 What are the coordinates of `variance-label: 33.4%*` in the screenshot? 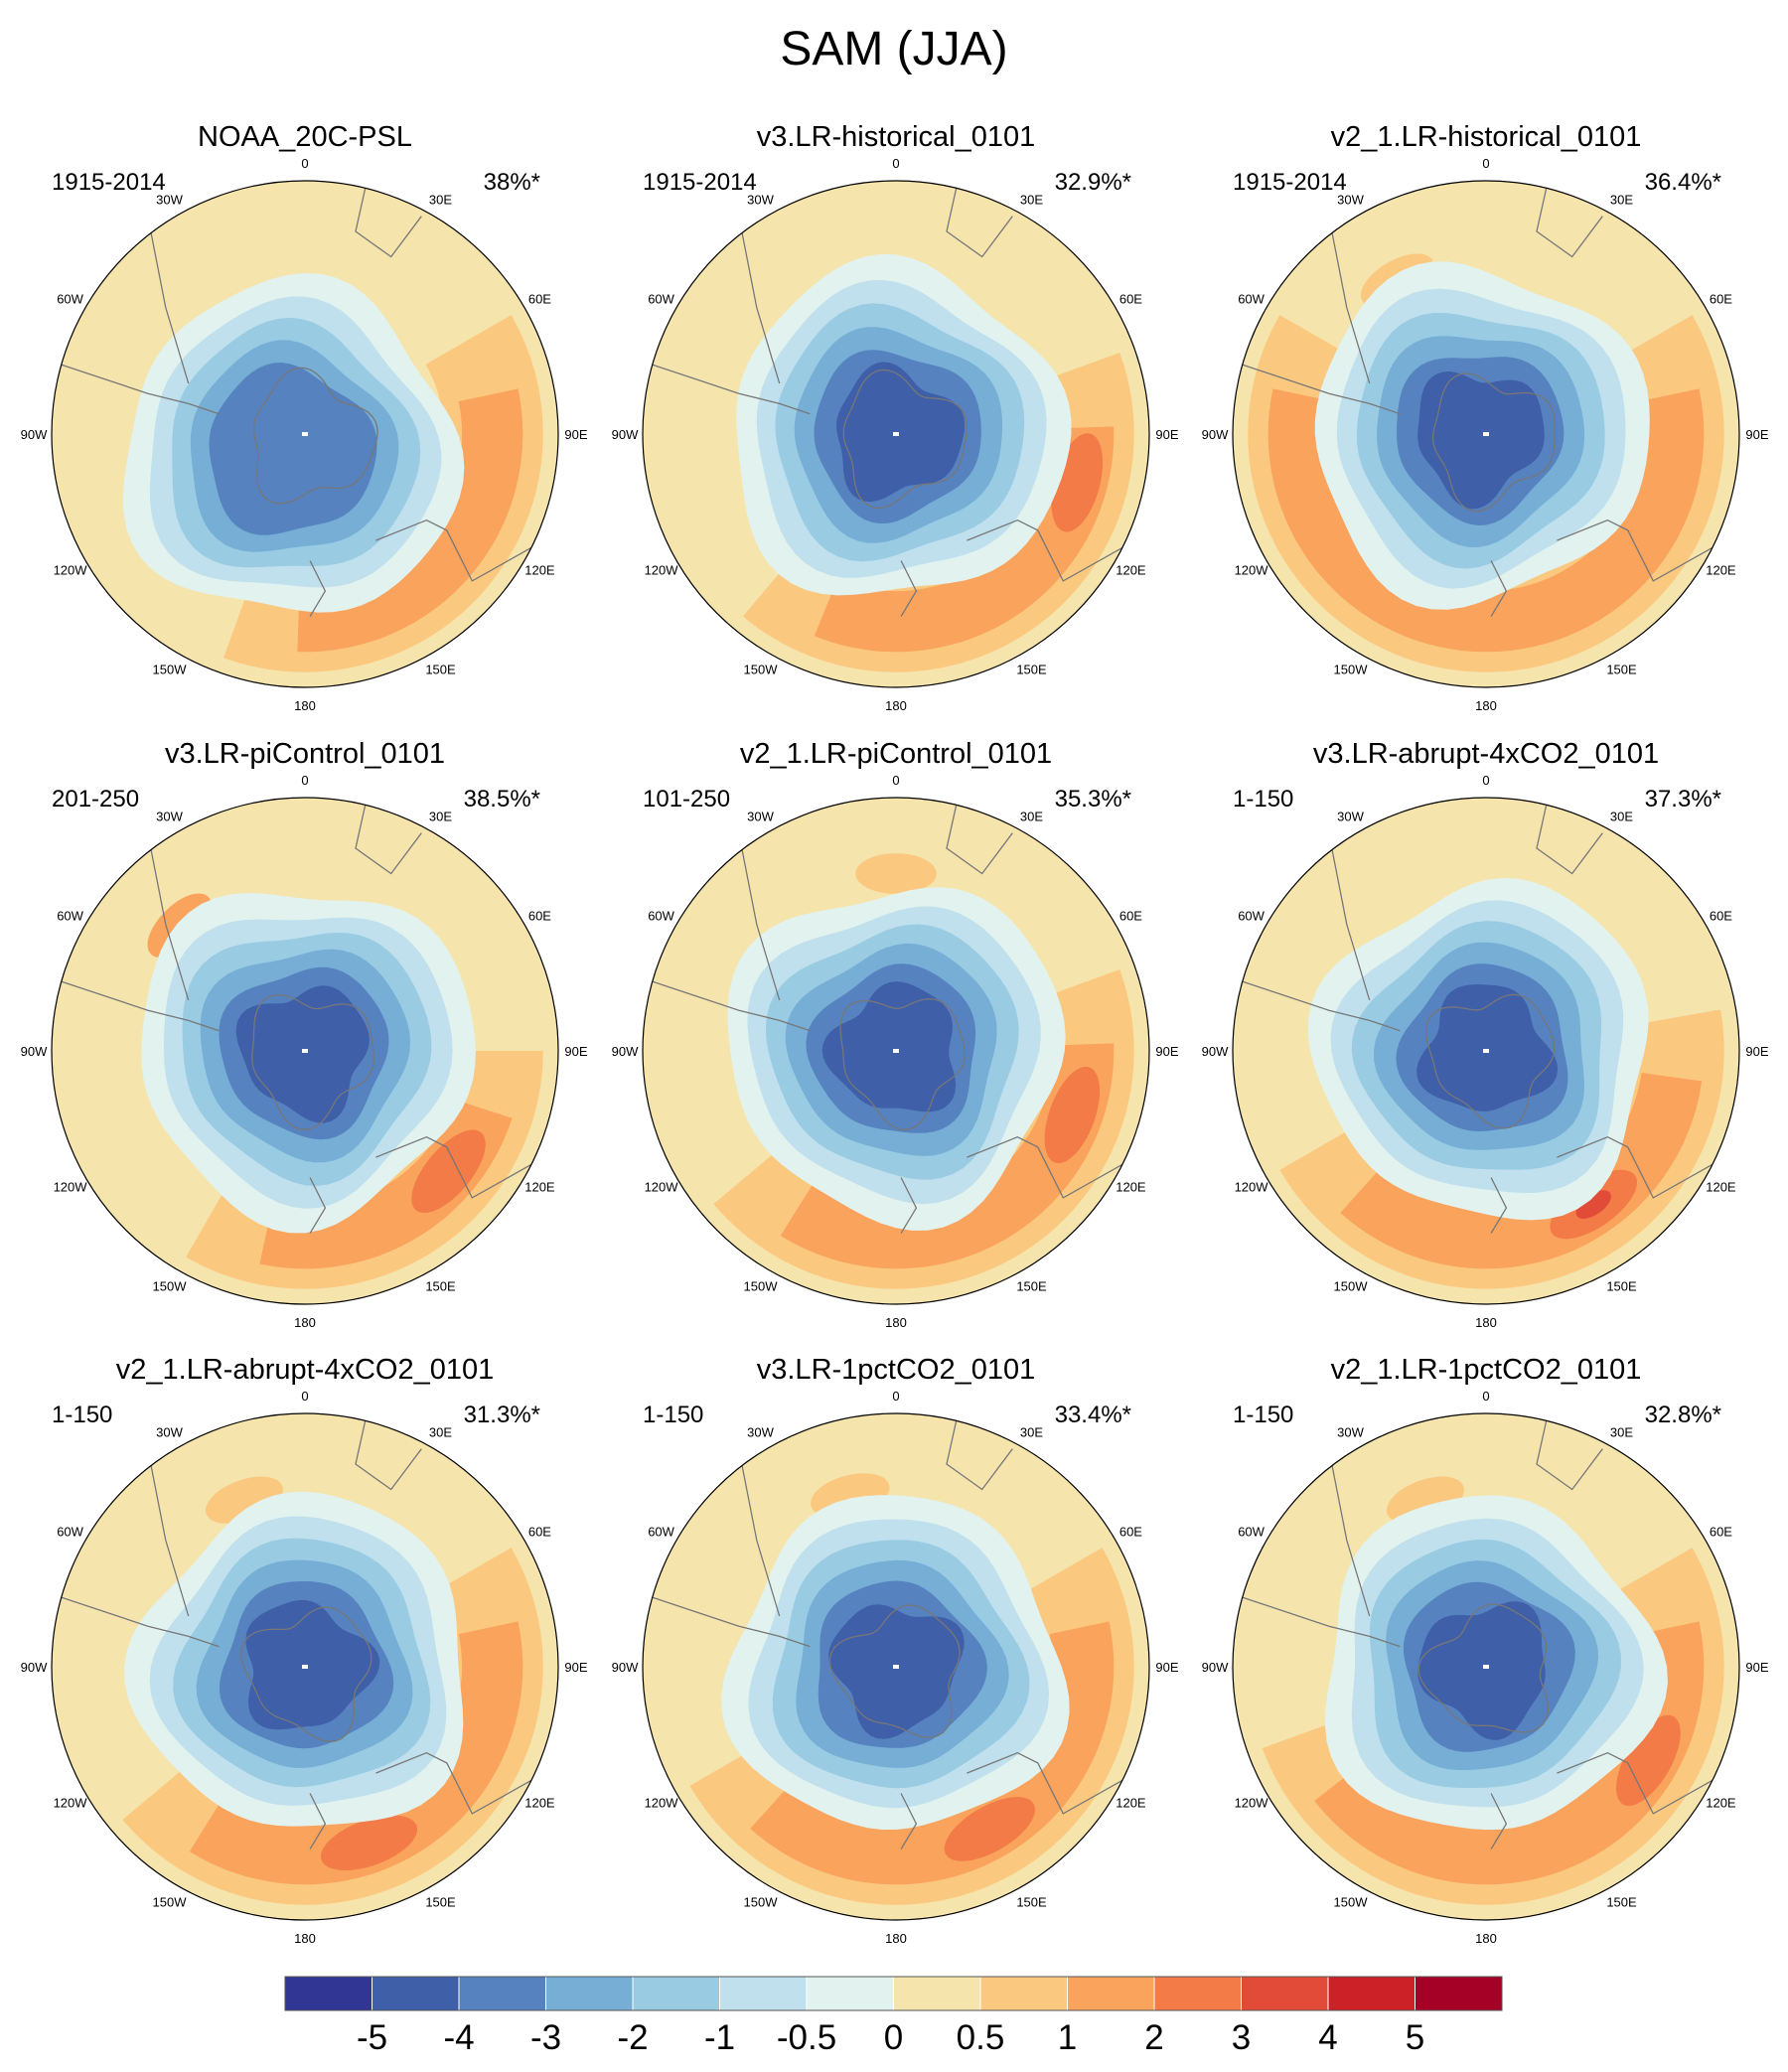 It's located at (1093, 1415).